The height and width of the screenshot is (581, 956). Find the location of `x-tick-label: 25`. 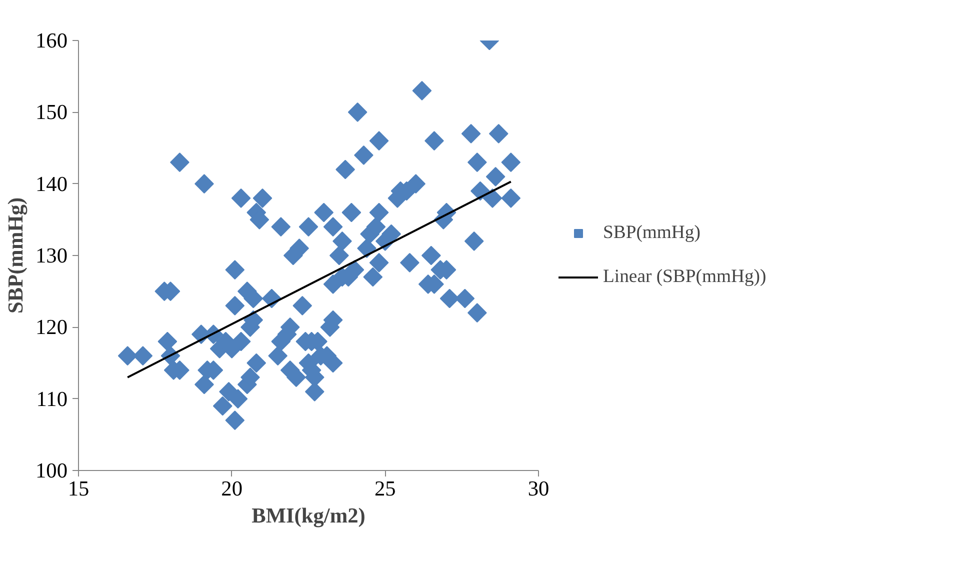

x-tick-label: 25 is located at coordinates (385, 488).